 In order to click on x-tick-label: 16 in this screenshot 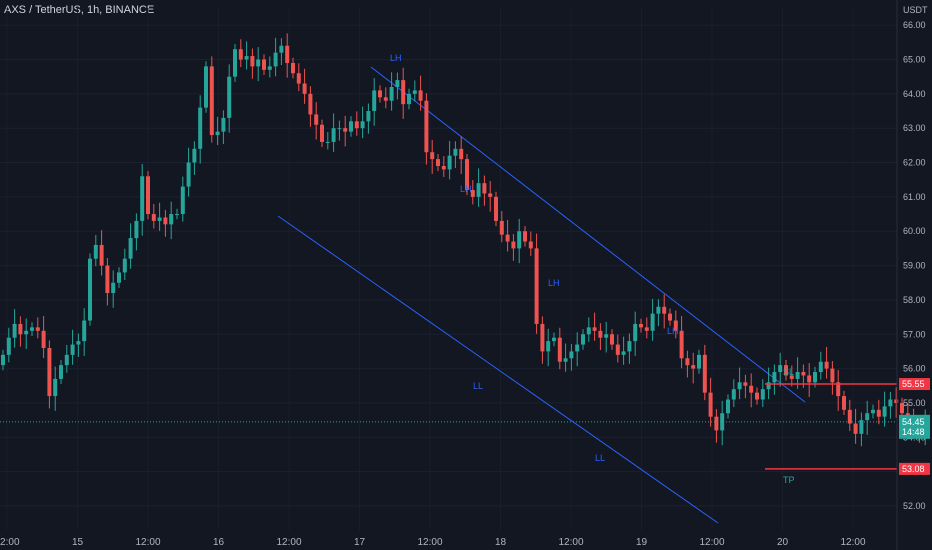, I will do `click(219, 542)`.